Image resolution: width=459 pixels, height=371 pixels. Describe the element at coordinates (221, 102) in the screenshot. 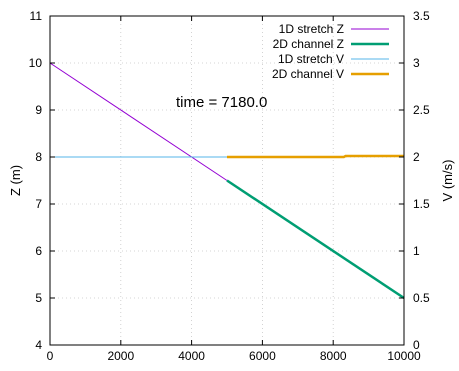

I see `time-annotation: time = 7180.0` at that location.